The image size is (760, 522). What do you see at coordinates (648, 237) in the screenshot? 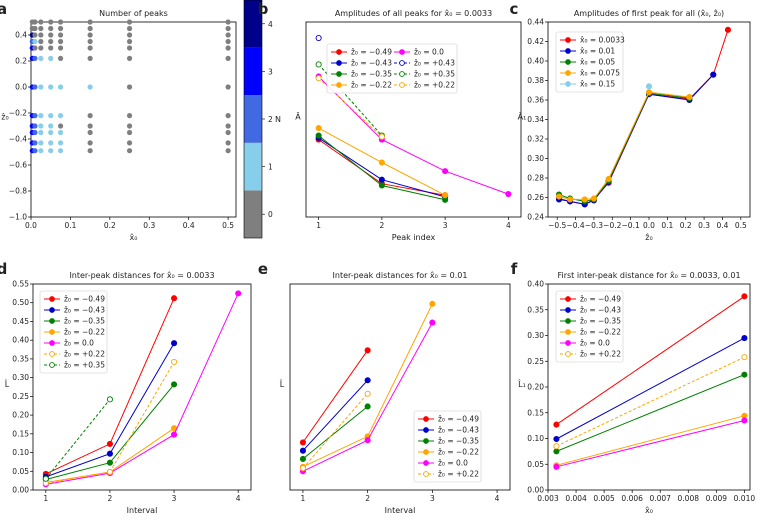
I see `x-axis-label: ẑ₀` at bounding box center [648, 237].